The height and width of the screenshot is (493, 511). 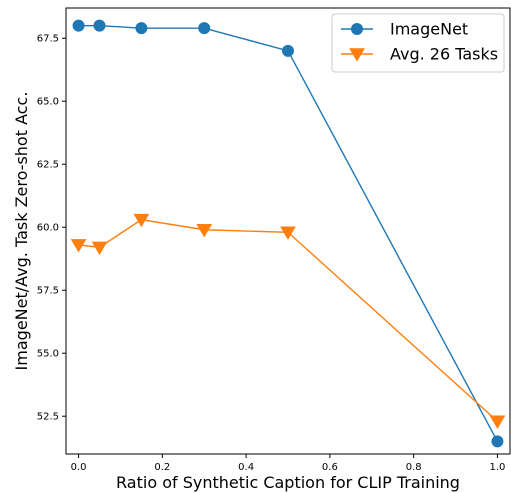 I want to click on x-tick-label: 0.6, so click(x=330, y=467).